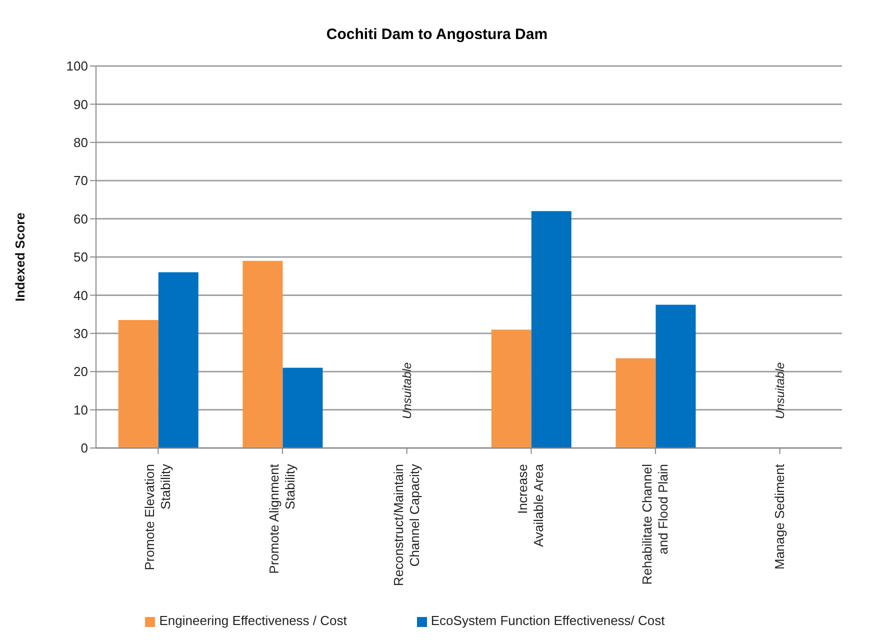 Image resolution: width=874 pixels, height=640 pixels. Describe the element at coordinates (530, 505) in the screenshot. I see `x-tick-label: Increase Available Area` at that location.